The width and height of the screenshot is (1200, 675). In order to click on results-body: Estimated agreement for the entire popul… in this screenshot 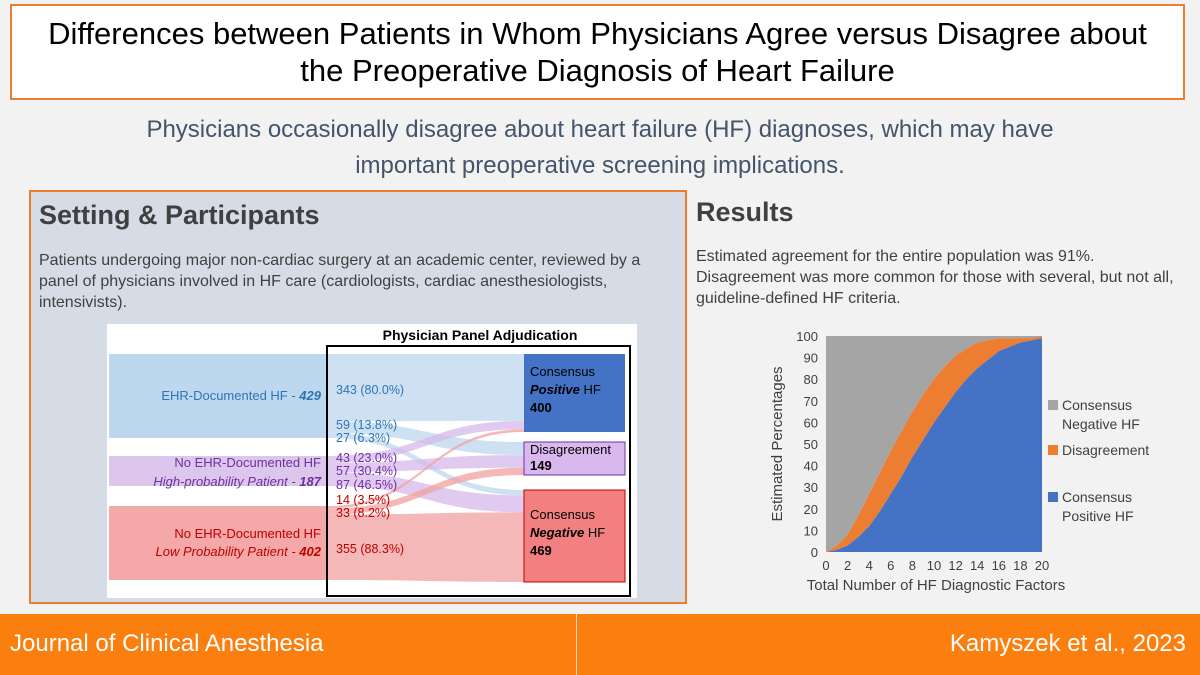, I will do `click(935, 277)`.